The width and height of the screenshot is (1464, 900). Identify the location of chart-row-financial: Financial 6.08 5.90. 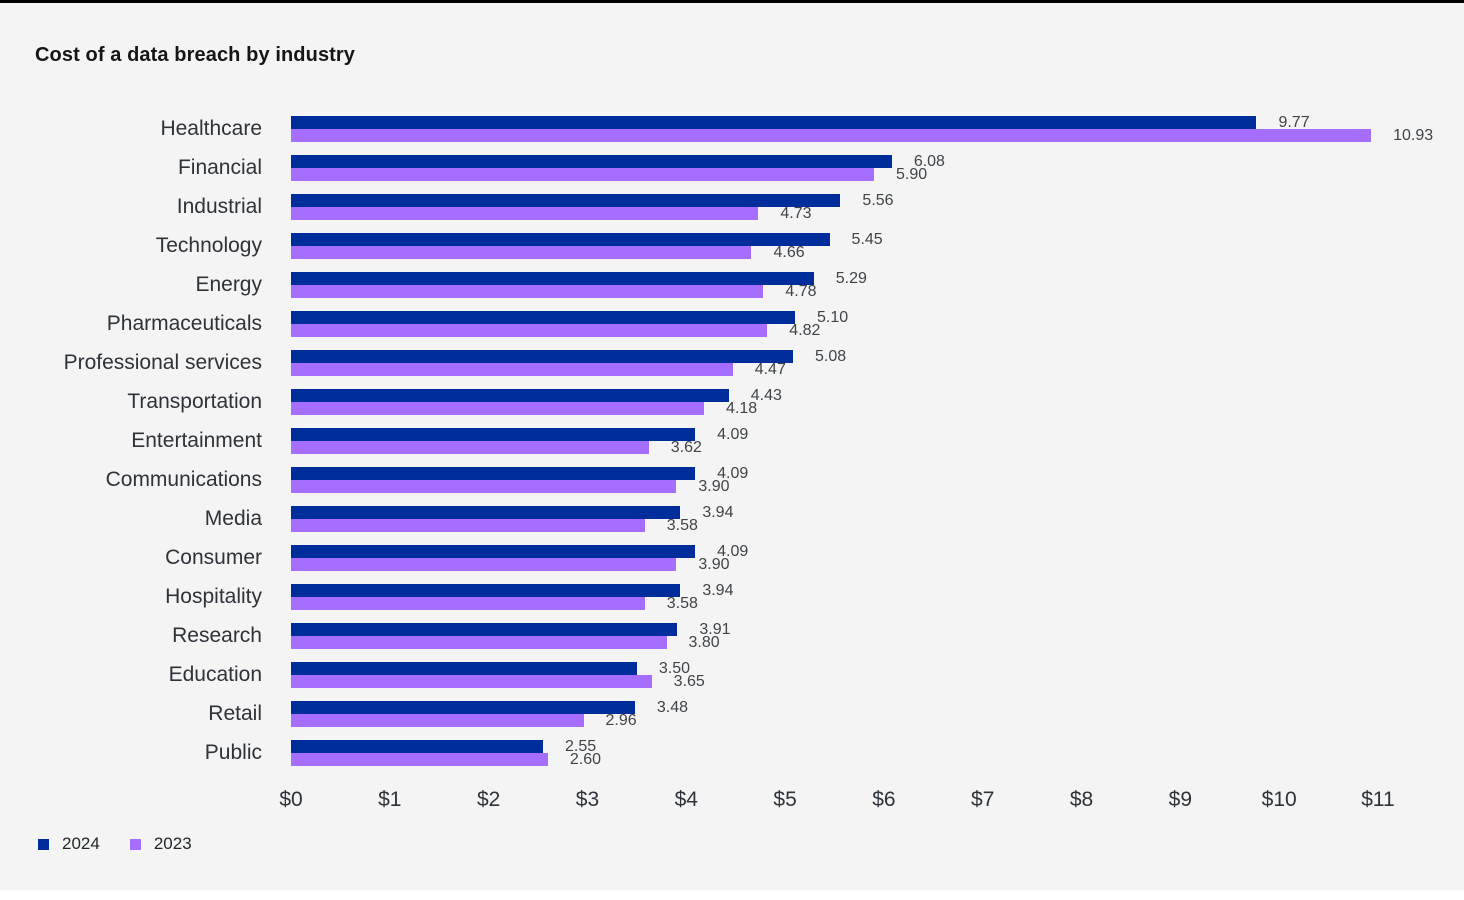
(732, 167).